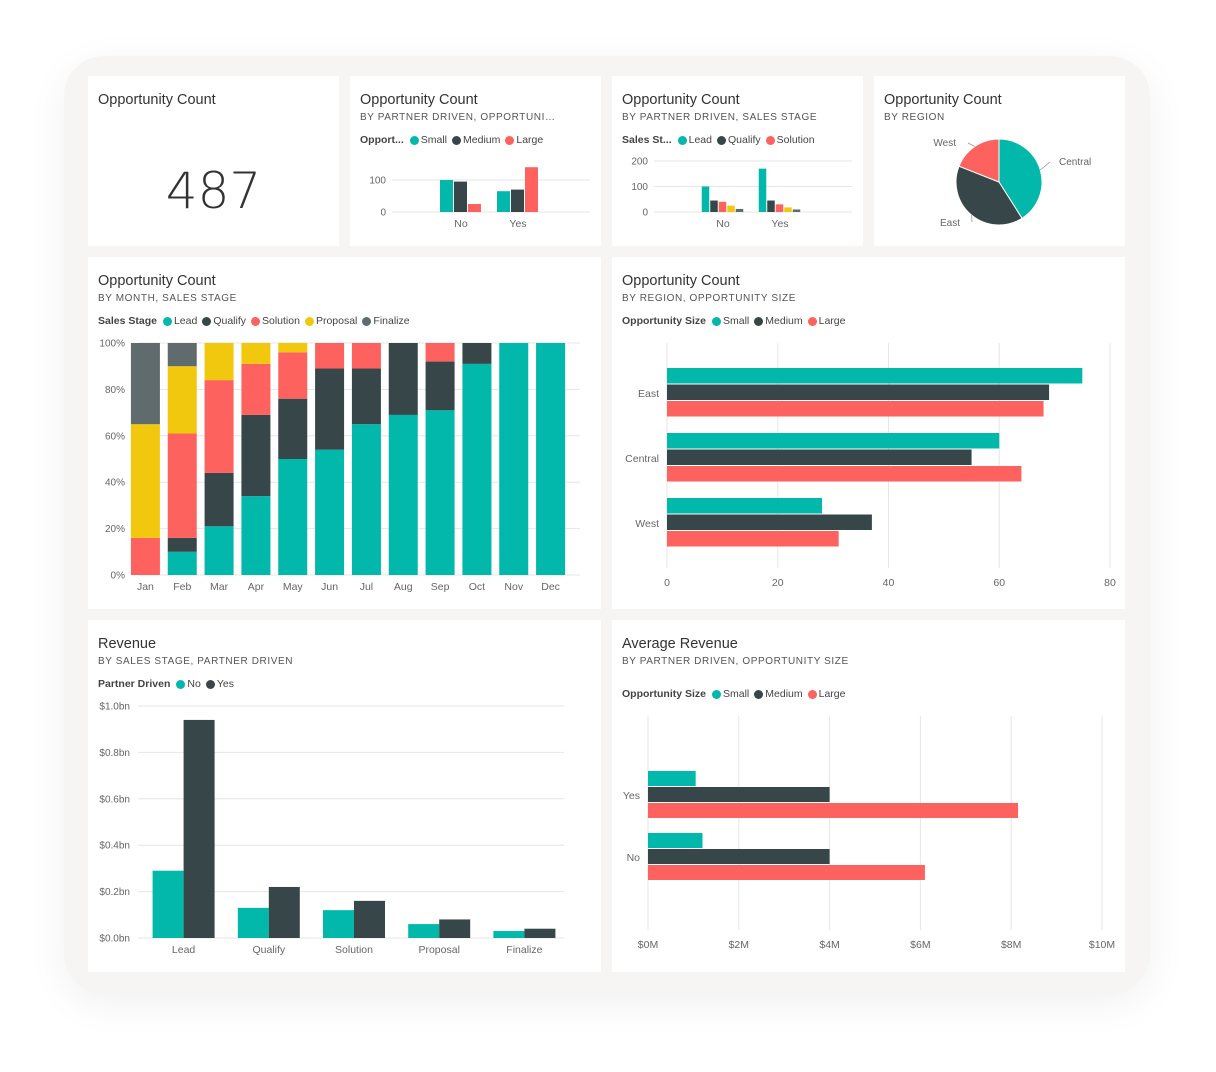 Image resolution: width=1216 pixels, height=1072 pixels. What do you see at coordinates (293, 348) in the screenshot?
I see `bar-proposal-may` at bounding box center [293, 348].